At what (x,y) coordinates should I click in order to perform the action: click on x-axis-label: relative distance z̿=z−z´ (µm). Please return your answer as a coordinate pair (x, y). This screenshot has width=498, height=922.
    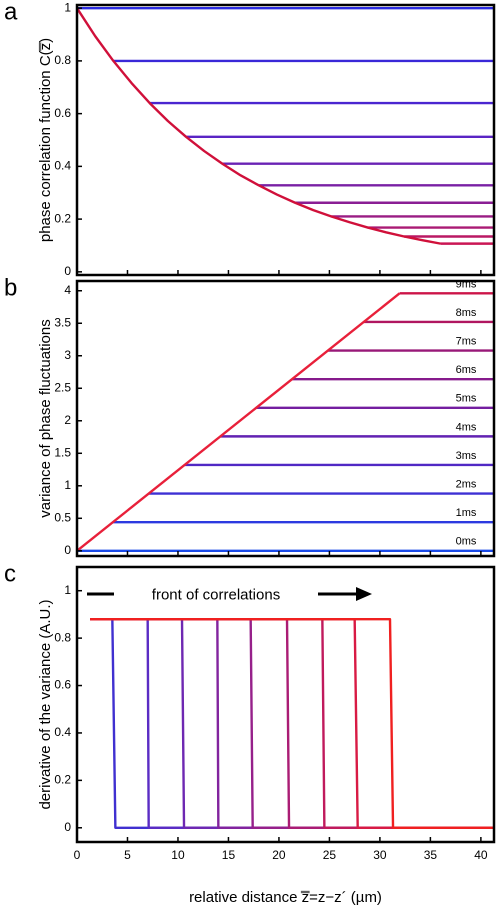
    Looking at the image, I should click on (285, 897).